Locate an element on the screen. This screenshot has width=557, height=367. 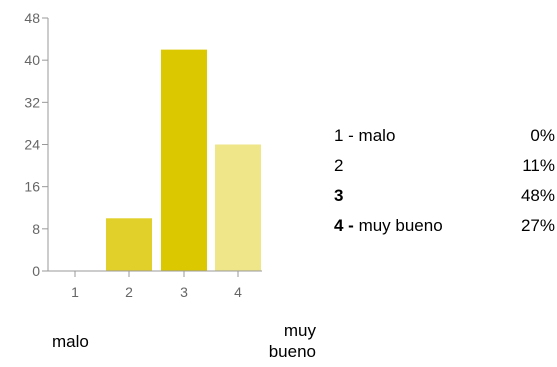
legend-row-4: 4 - muy bueno 27% is located at coordinates (444, 226).